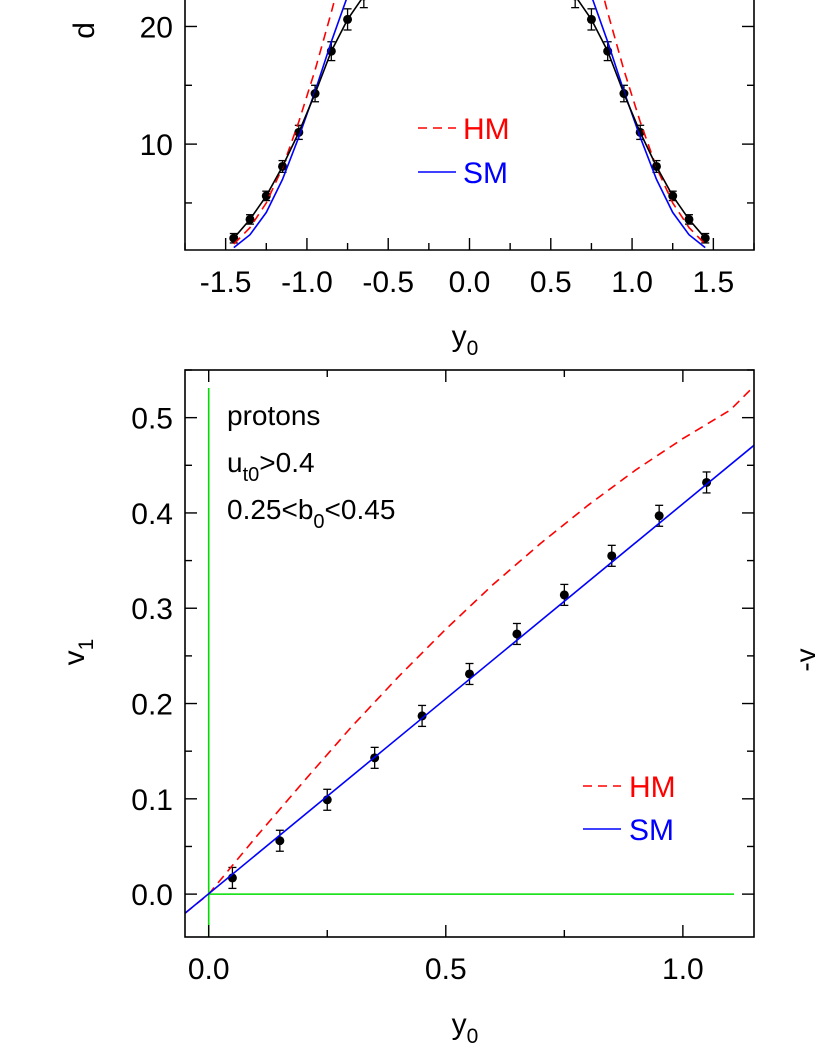 The width and height of the screenshot is (817, 1058). I want to click on bottom-annotations: protons ut0>0.4 0.25<b0<0.45, so click(311, 466).